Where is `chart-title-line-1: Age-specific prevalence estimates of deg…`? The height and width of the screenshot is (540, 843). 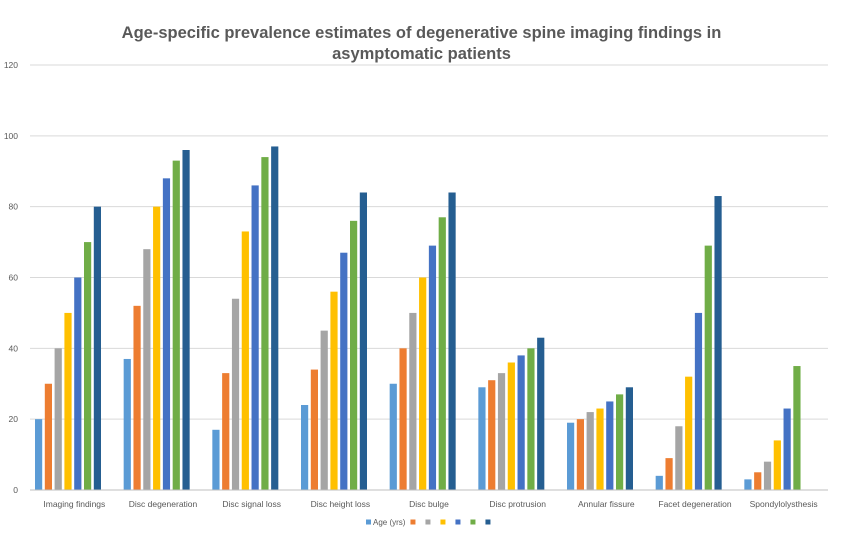 chart-title-line-1: Age-specific prevalence estimates of deg… is located at coordinates (422, 33).